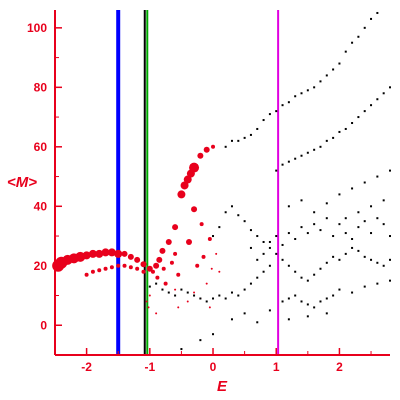 Image resolution: width=400 pixels, height=400 pixels. What do you see at coordinates (43, 325) in the screenshot?
I see `y-tick-label-0: 0` at bounding box center [43, 325].